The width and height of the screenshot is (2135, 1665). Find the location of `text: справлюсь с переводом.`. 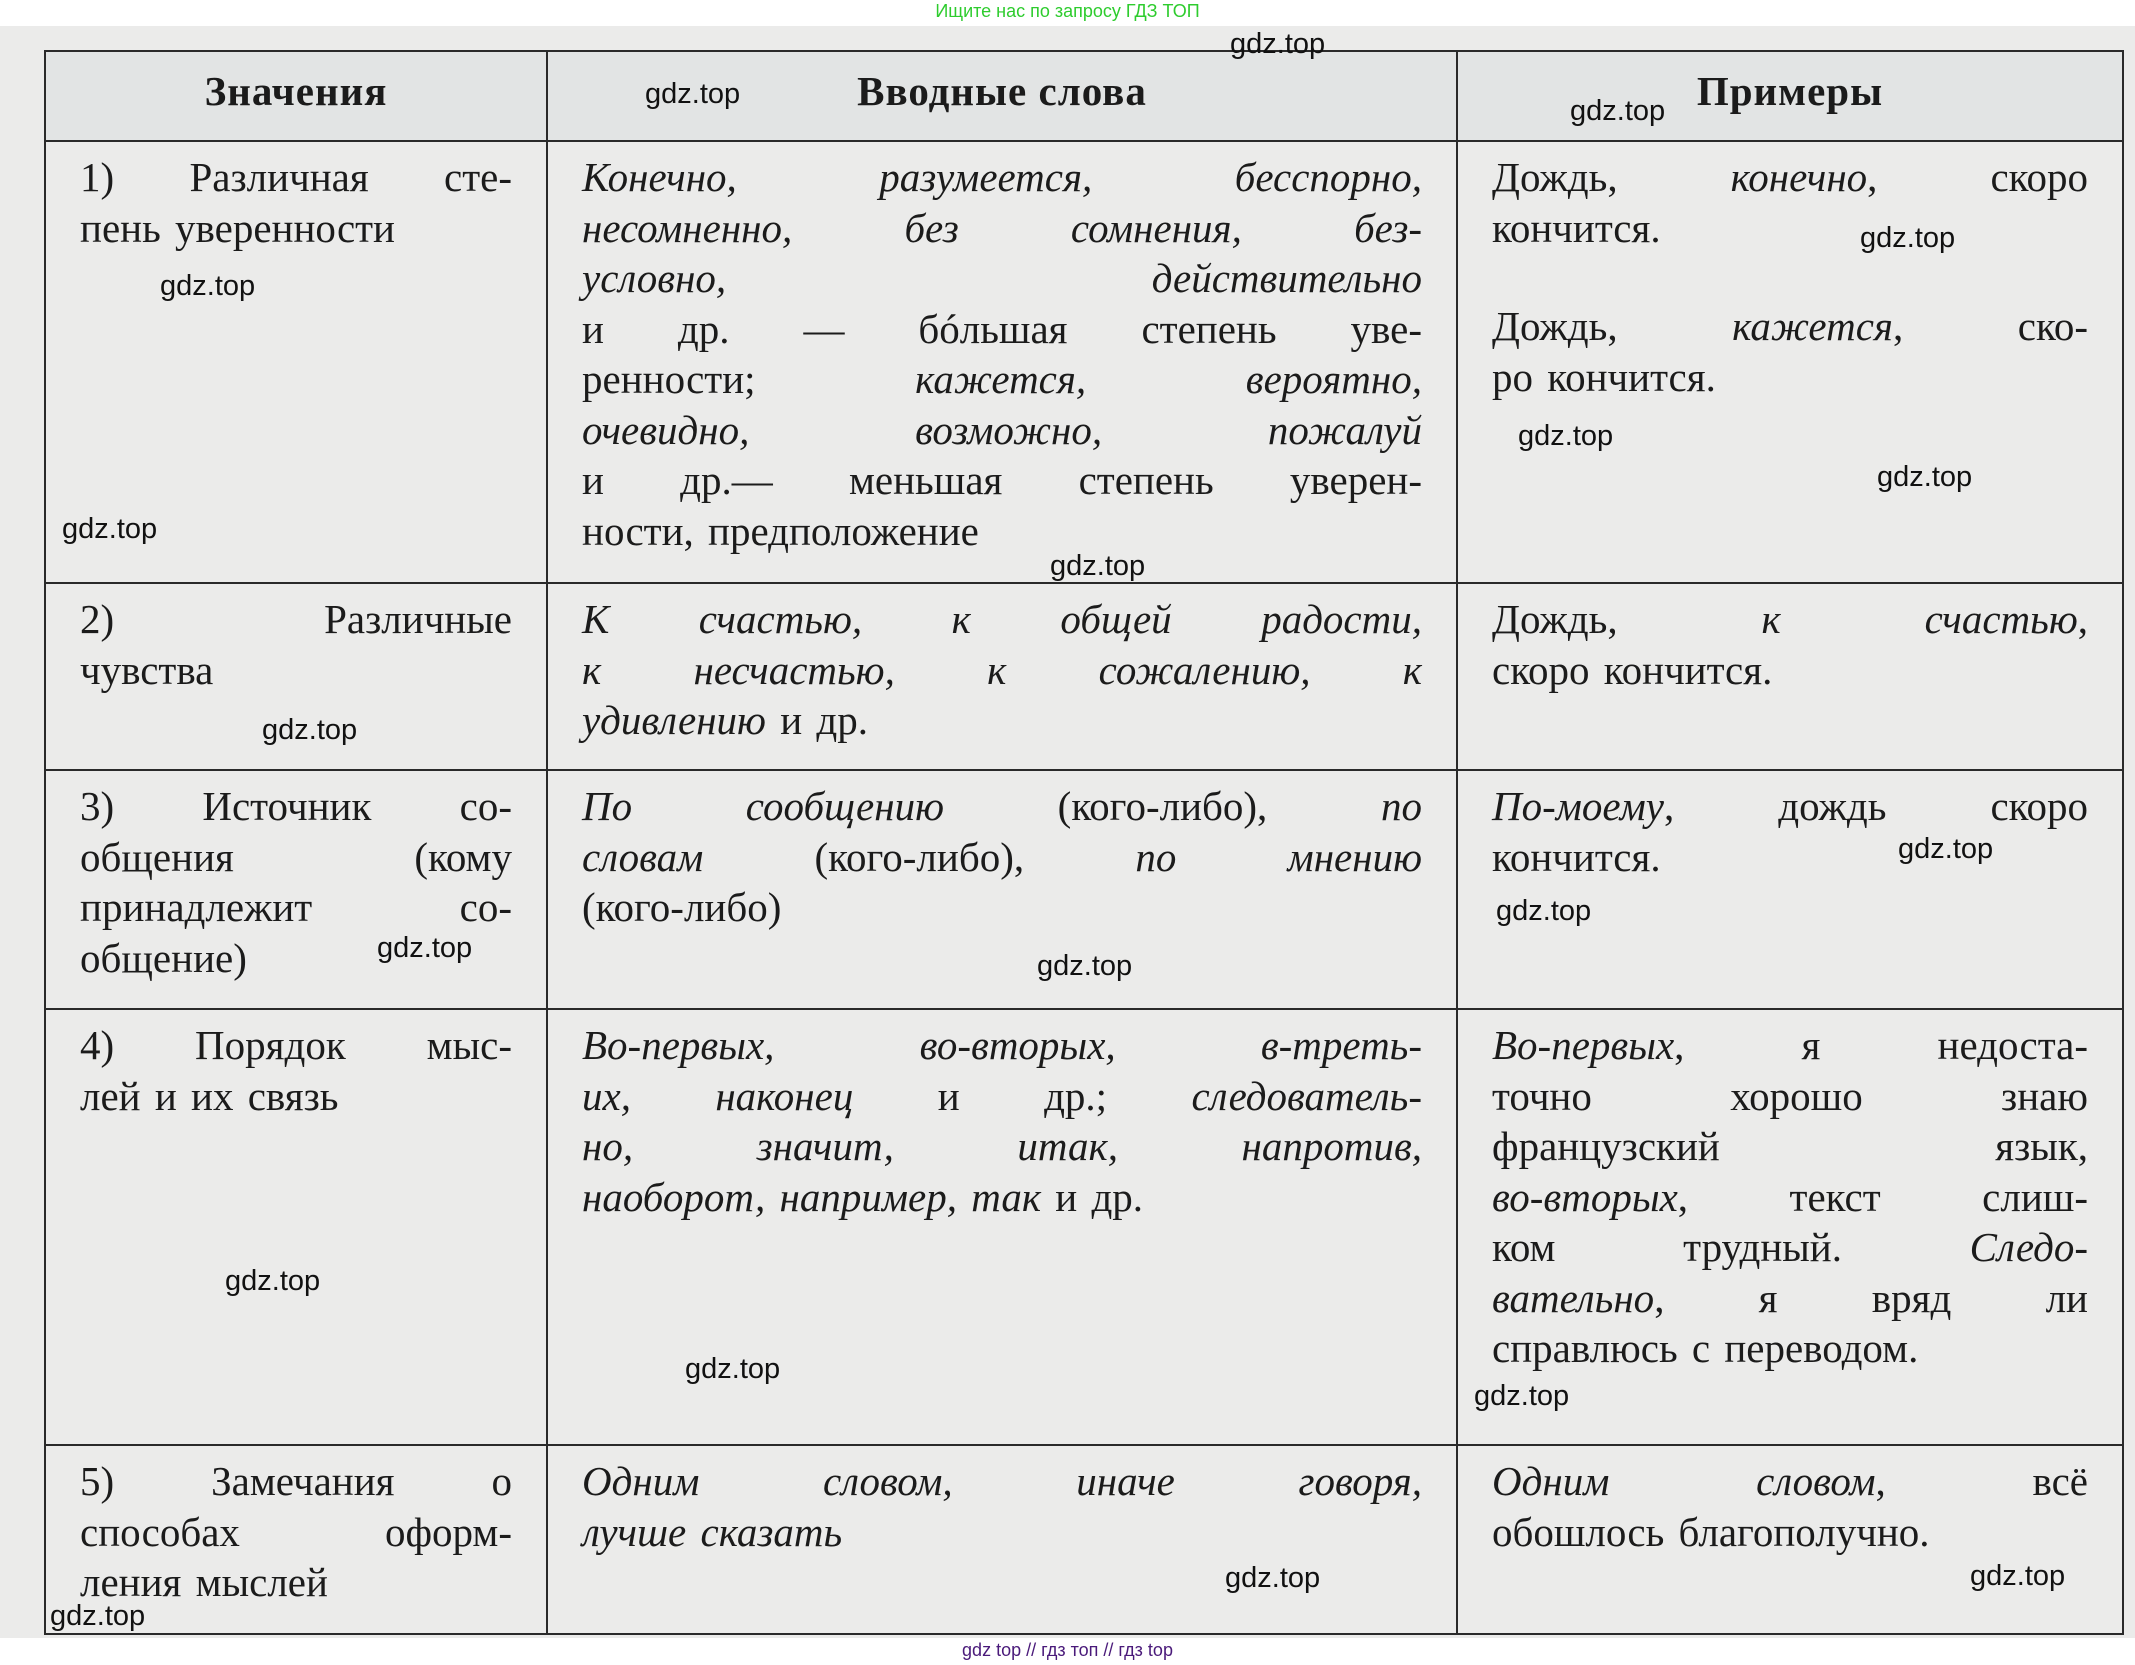

text: справлюсь с переводом. is located at coordinates (1705, 1348).